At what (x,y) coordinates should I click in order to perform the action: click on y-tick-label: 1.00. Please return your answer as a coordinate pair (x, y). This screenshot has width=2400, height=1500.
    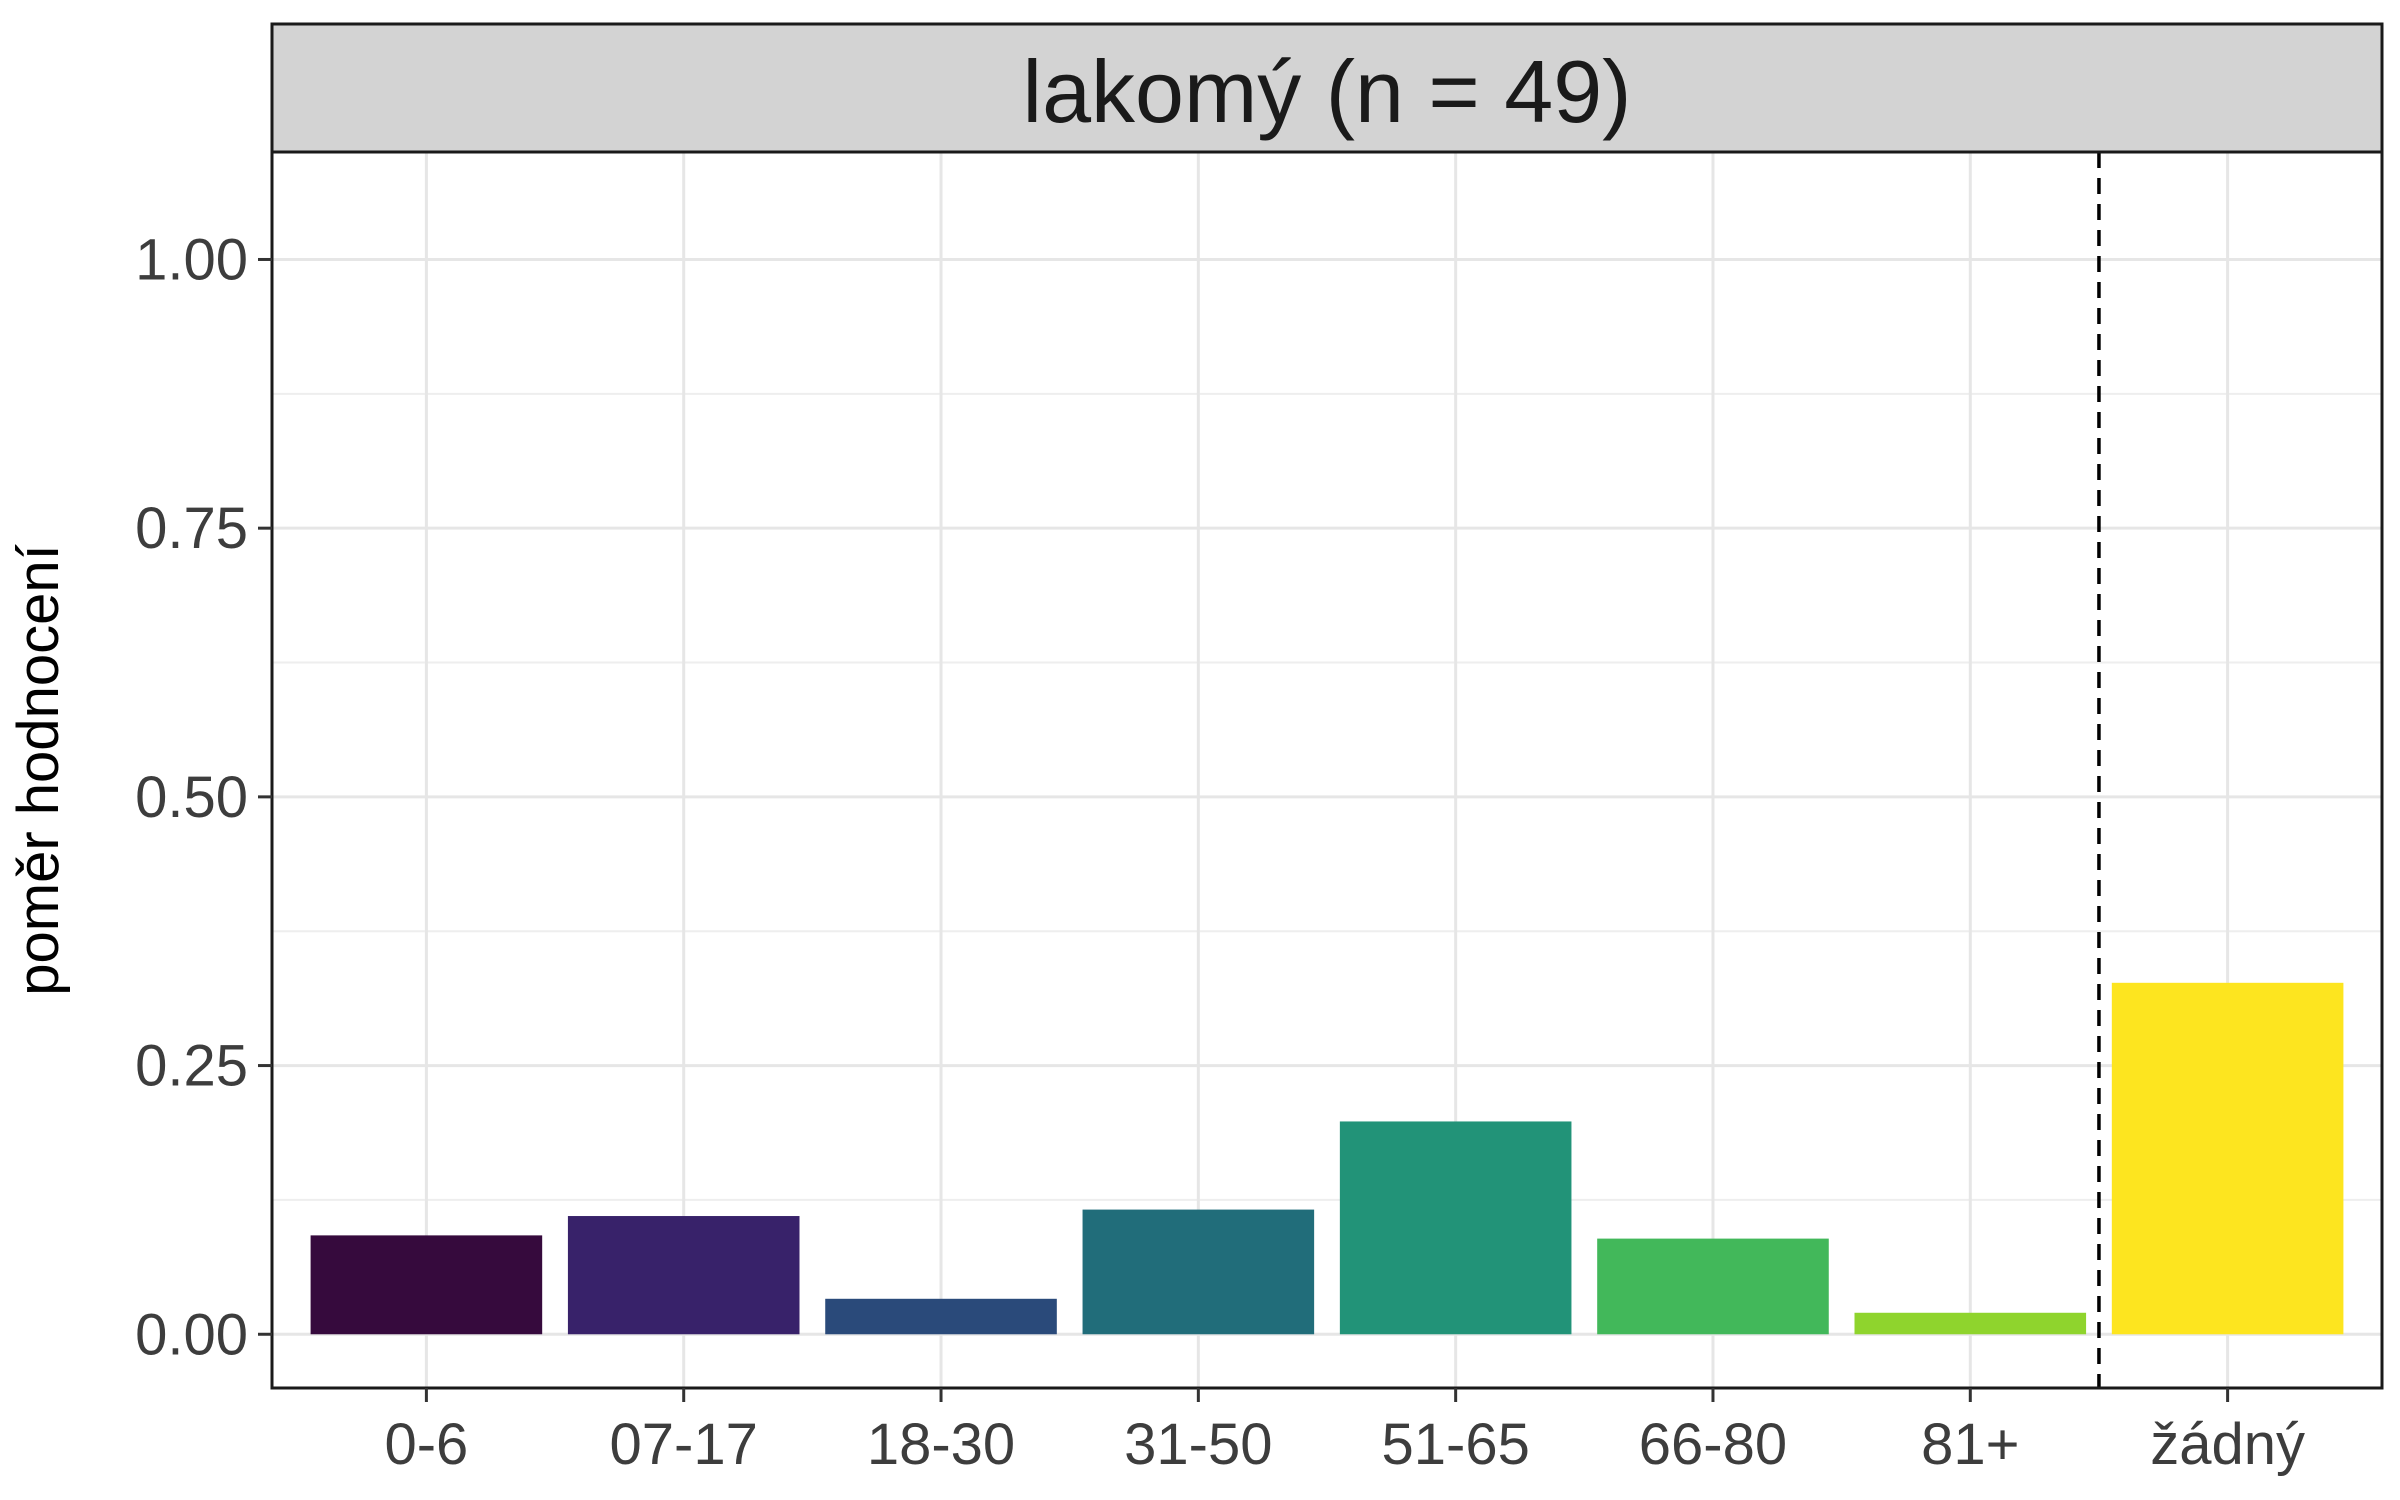
    Looking at the image, I should click on (191, 259).